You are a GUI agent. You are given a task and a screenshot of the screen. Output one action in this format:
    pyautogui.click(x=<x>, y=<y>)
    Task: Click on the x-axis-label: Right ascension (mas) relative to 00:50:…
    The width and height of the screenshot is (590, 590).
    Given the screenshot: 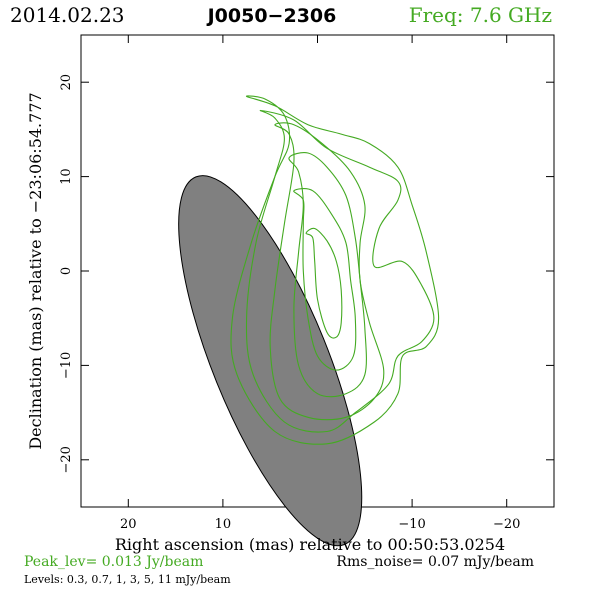 What is the action you would take?
    pyautogui.click(x=310, y=544)
    